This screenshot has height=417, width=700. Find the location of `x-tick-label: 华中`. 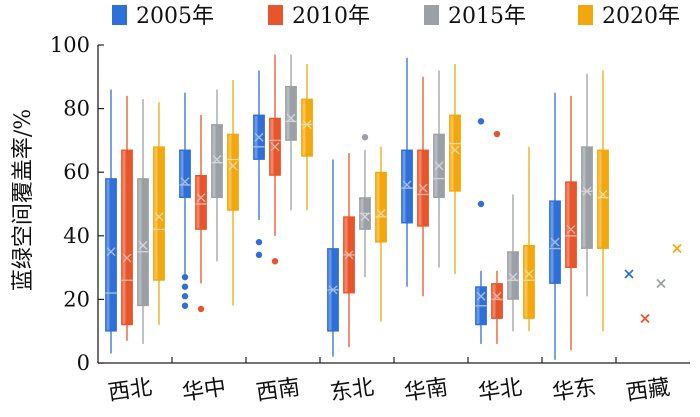

x-tick-label: 华中 is located at coordinates (204, 390).